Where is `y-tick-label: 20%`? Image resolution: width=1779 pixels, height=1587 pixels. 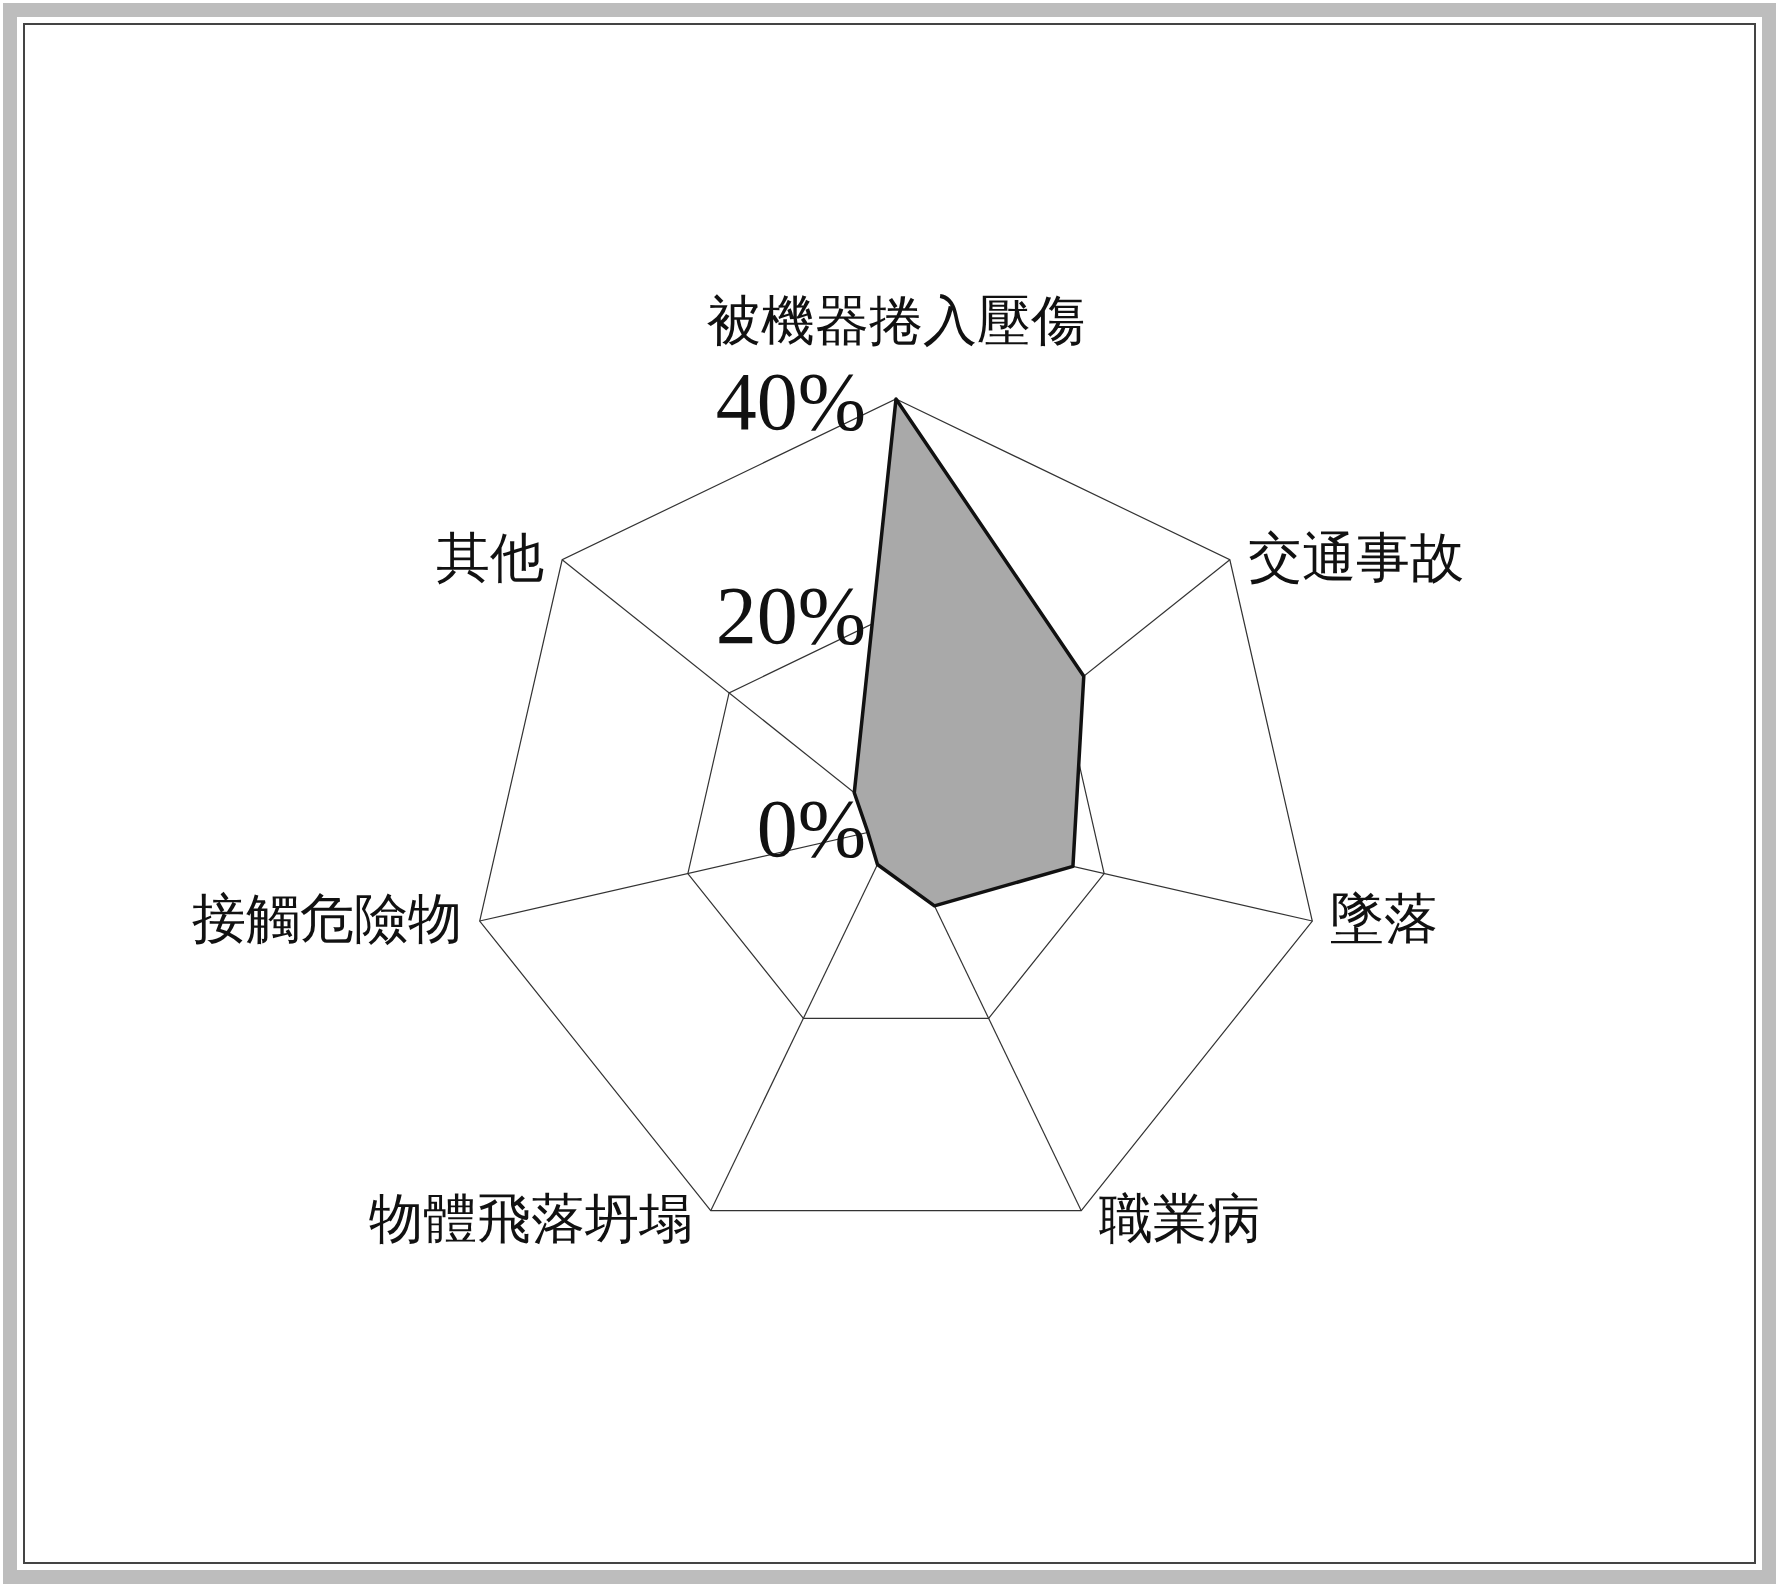 y-tick-label: 20% is located at coordinates (790, 615).